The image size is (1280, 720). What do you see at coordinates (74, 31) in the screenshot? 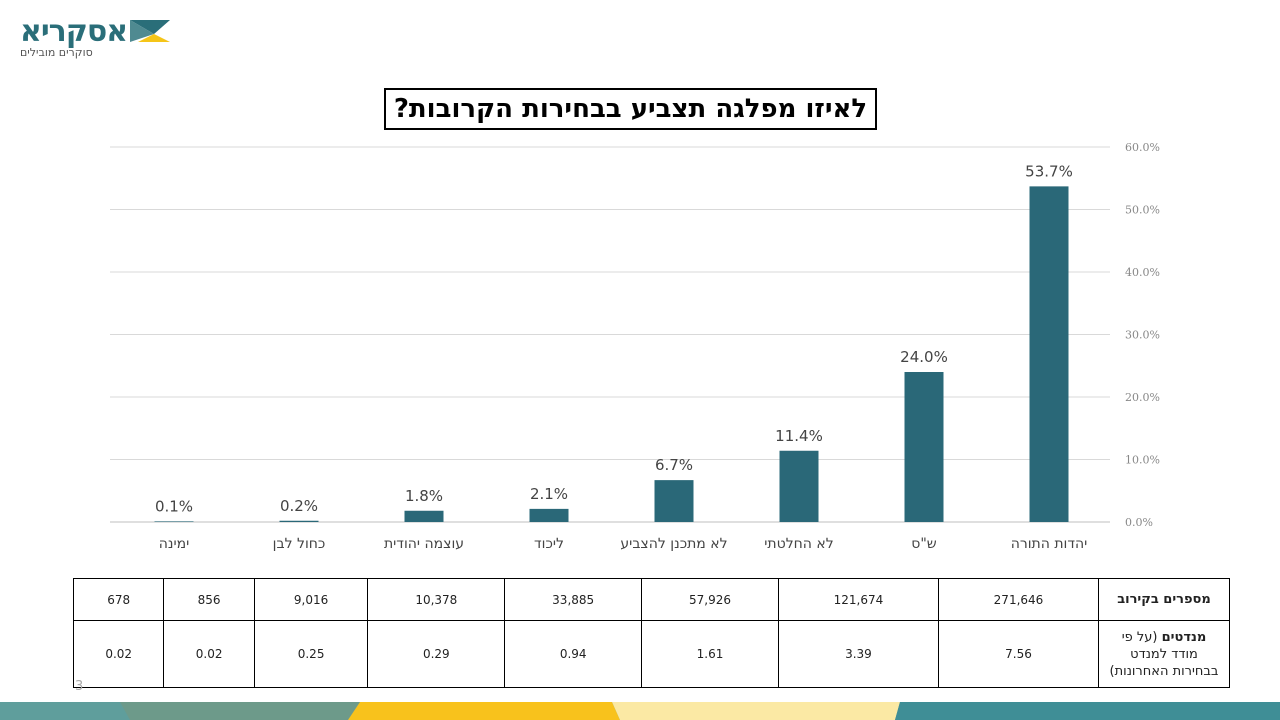
I see `logo-text: אסקריא` at bounding box center [74, 31].